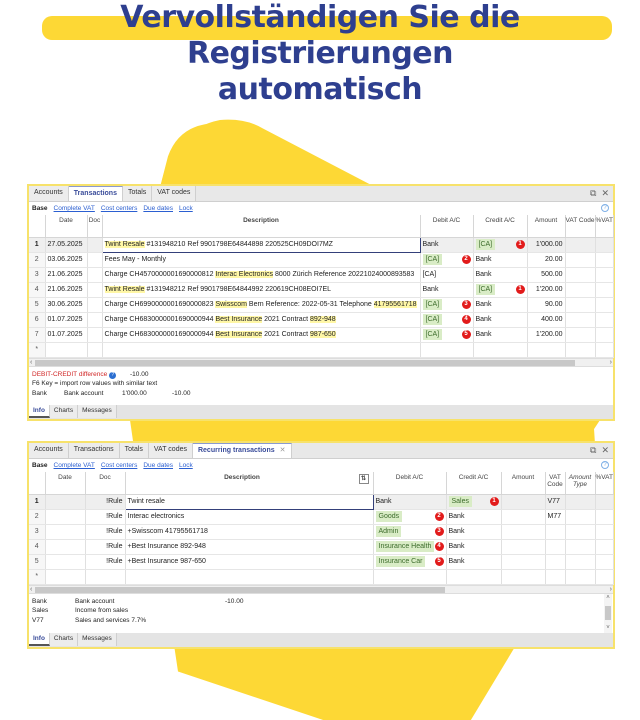 The width and height of the screenshot is (640, 720). I want to click on tab-accounts: Accounts, so click(49, 450).